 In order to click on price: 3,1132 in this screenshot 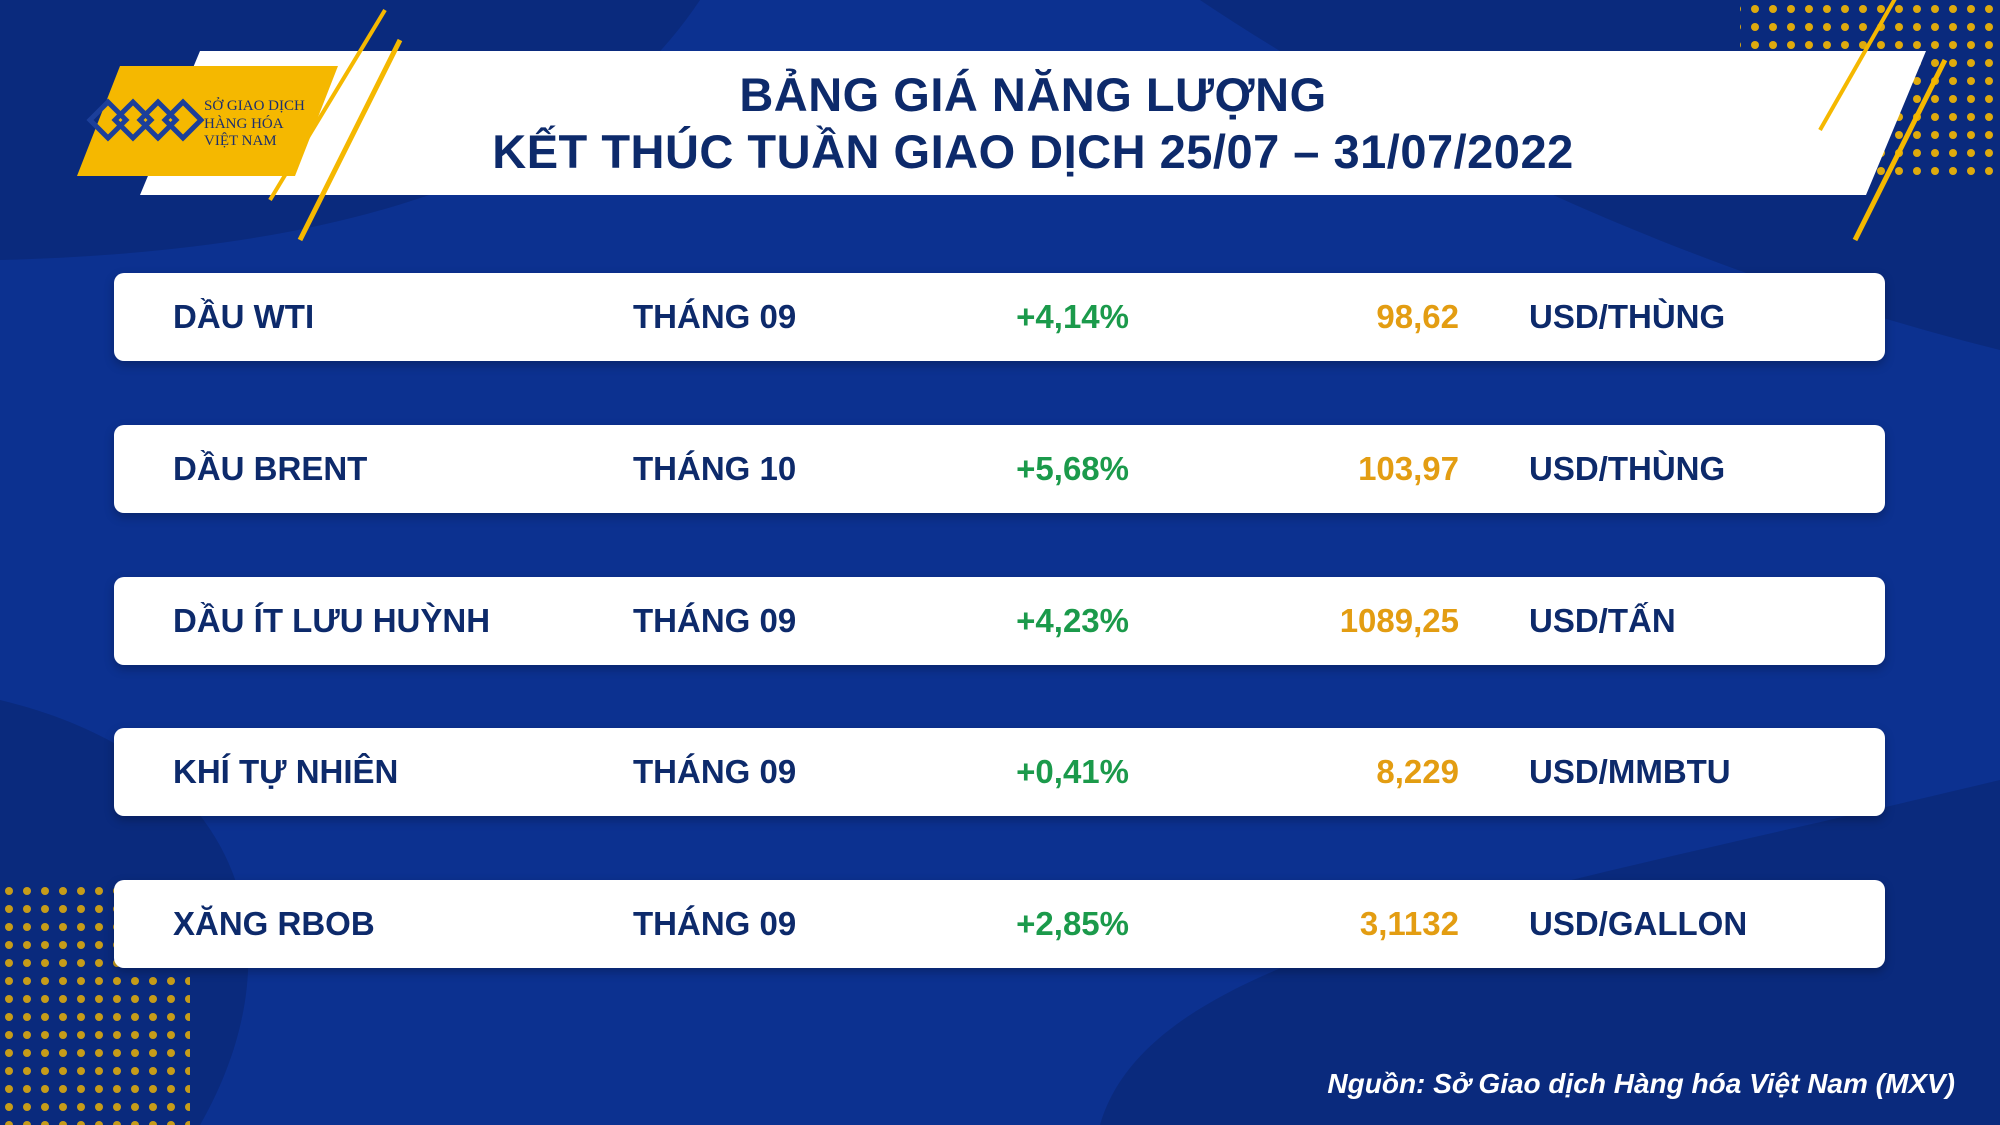, I will do `click(1409, 924)`.